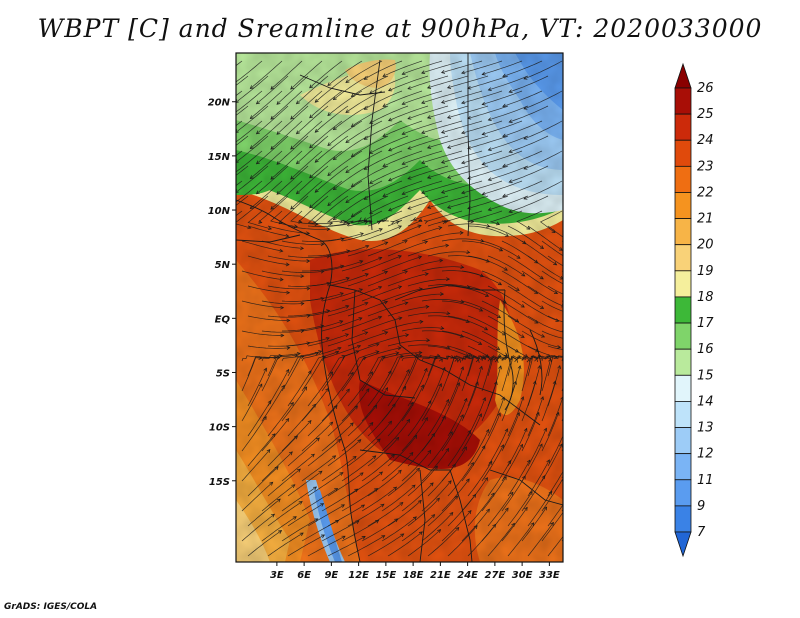 The image size is (800, 618). I want to click on colorbar-segment, so click(683, 205).